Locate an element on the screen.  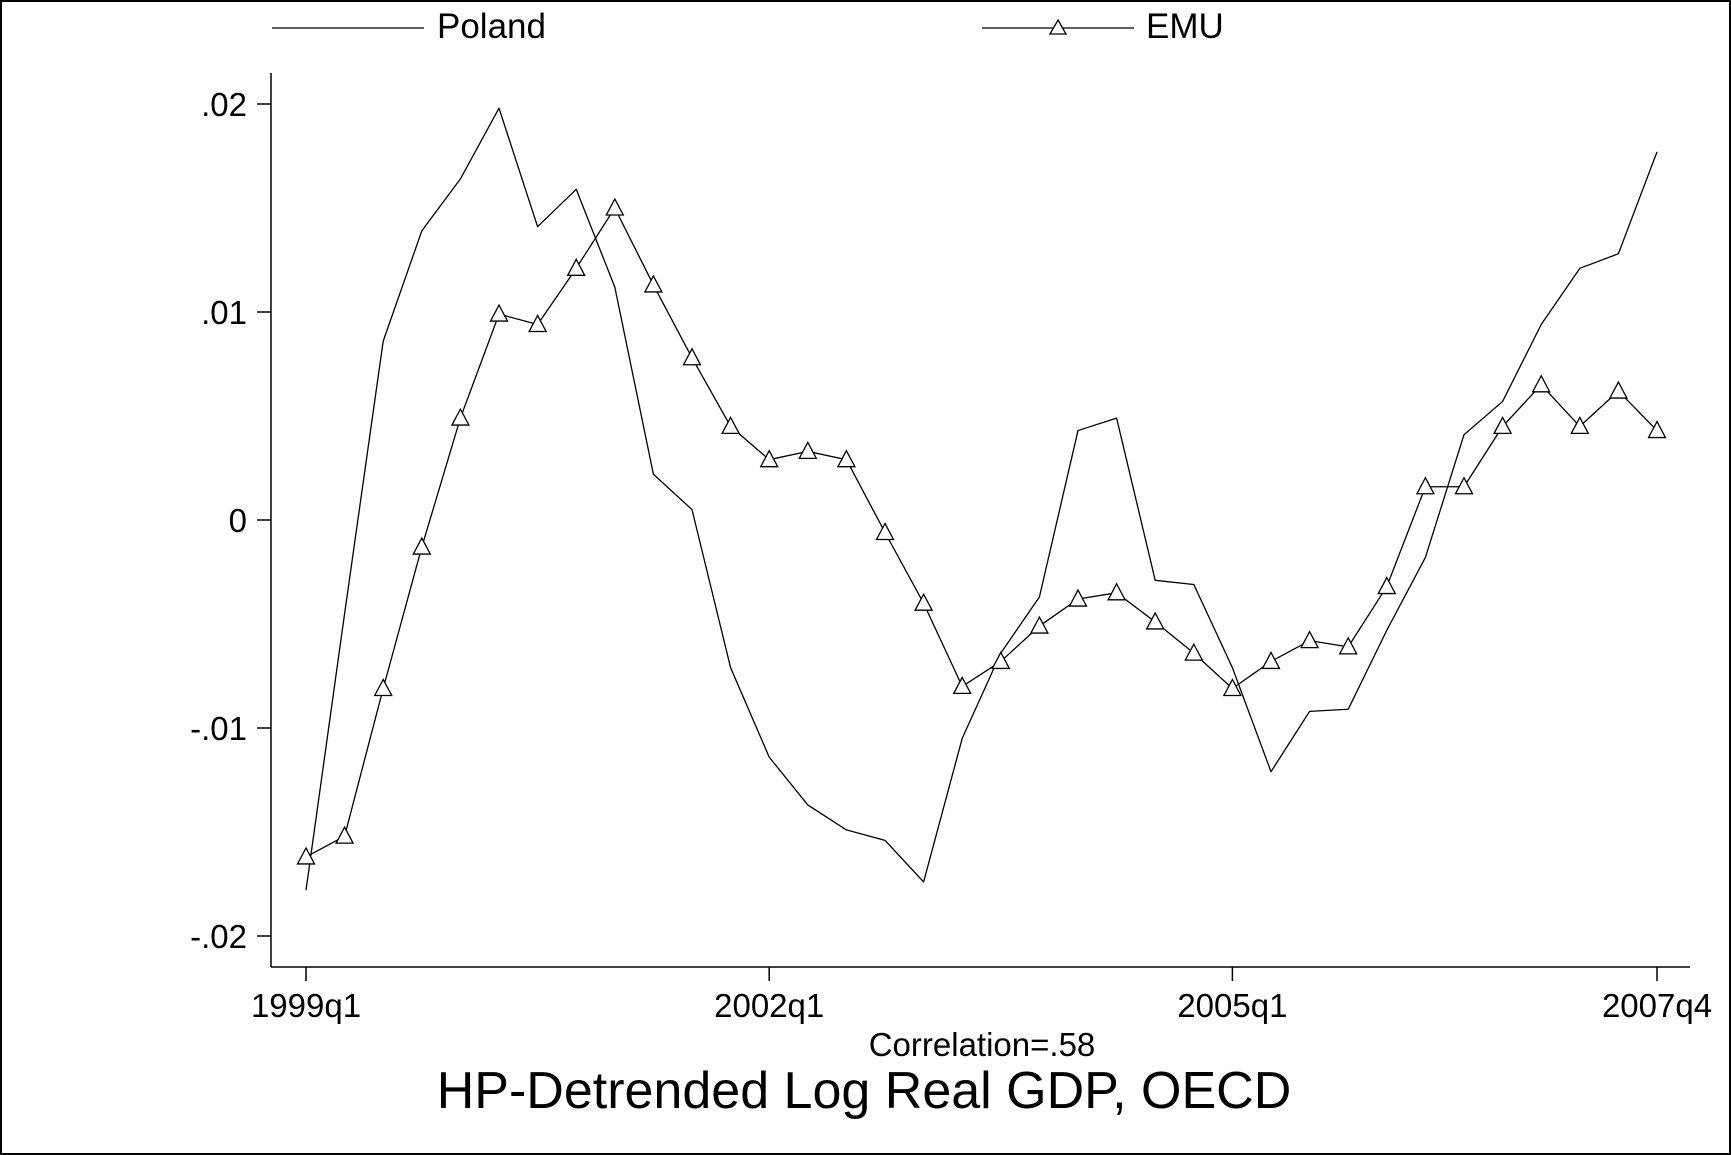
x-ticks: 1999q1 2002q1 2005q1 2007q4 is located at coordinates (981, 995).